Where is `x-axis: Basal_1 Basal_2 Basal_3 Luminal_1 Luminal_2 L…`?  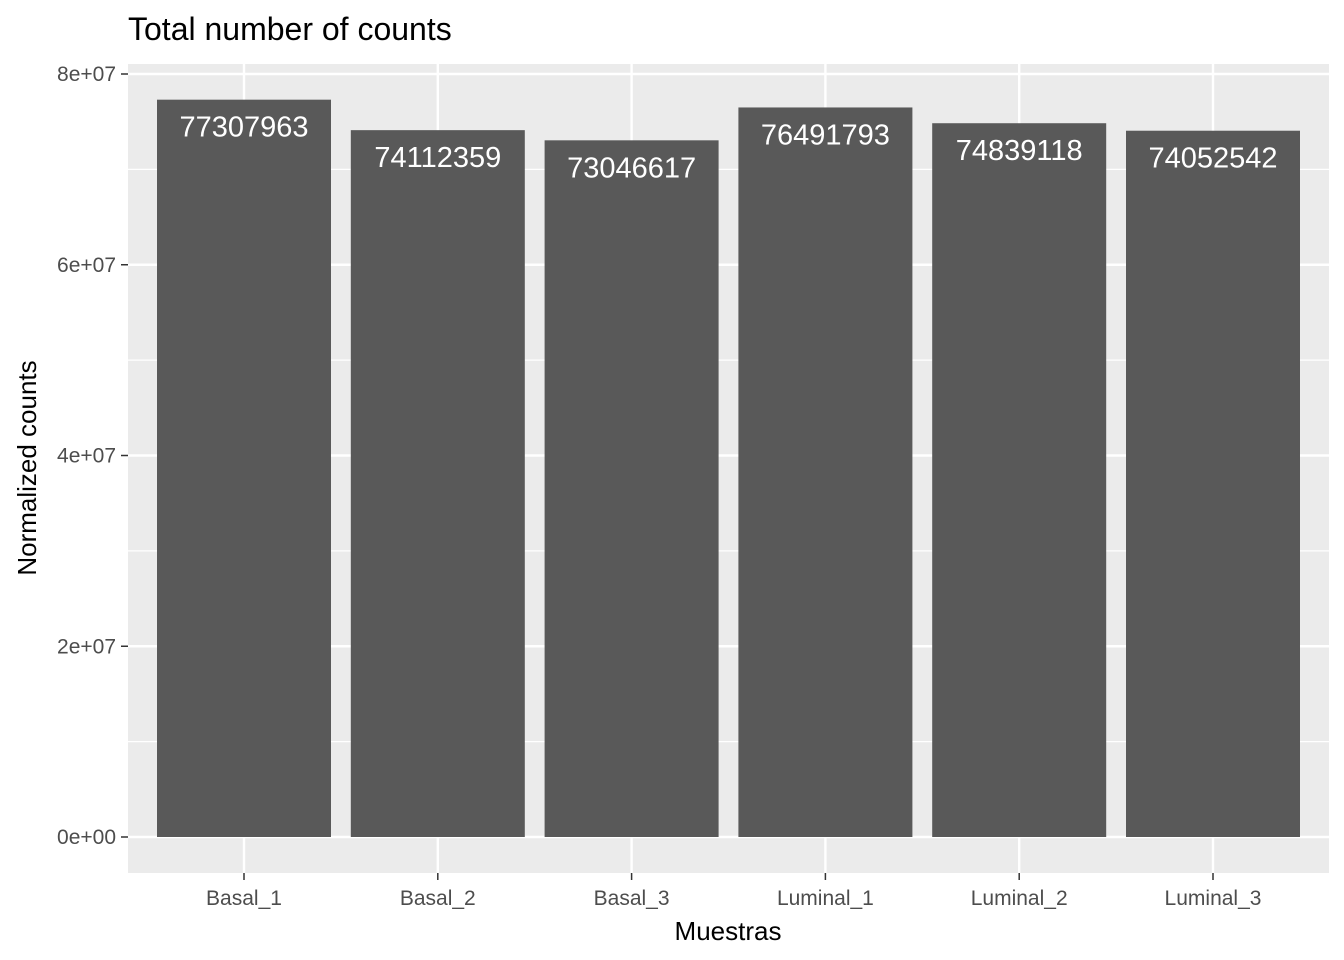 x-axis: Basal_1 Basal_2 Basal_3 Luminal_1 Luminal_2 L… is located at coordinates (733, 891).